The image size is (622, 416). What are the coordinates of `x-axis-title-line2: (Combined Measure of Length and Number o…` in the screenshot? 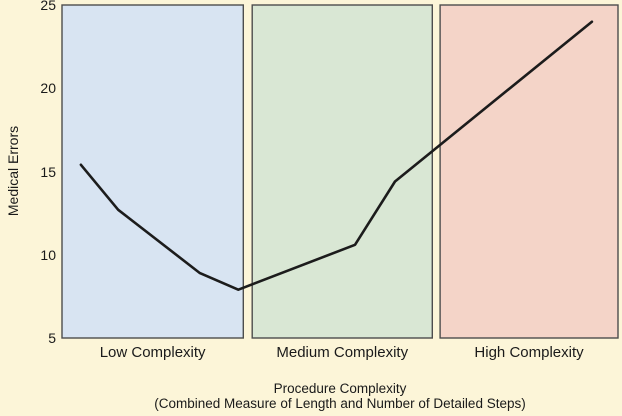 It's located at (340, 403).